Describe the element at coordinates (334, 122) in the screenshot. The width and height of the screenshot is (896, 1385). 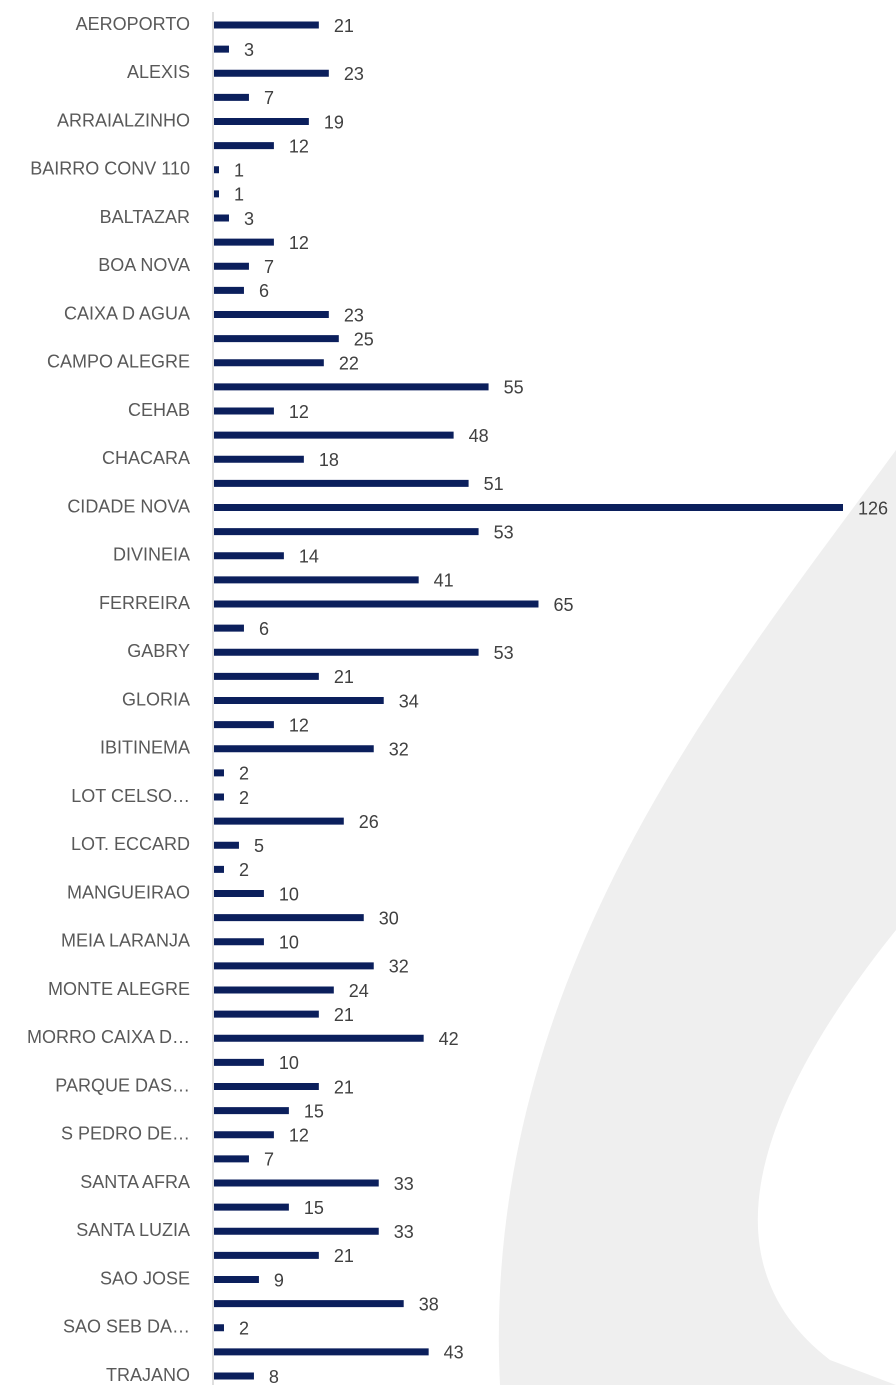
I see `value-label: 19` at that location.